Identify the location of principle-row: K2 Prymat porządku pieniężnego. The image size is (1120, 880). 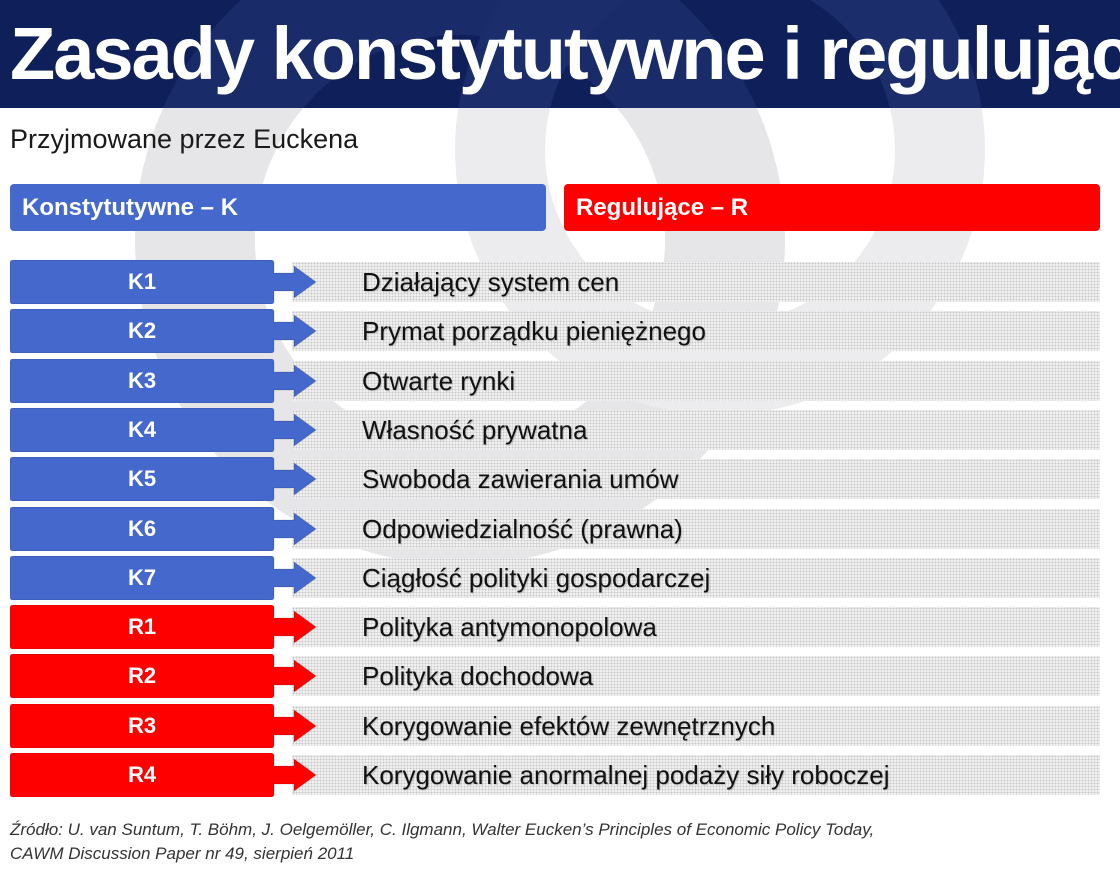
(550, 331).